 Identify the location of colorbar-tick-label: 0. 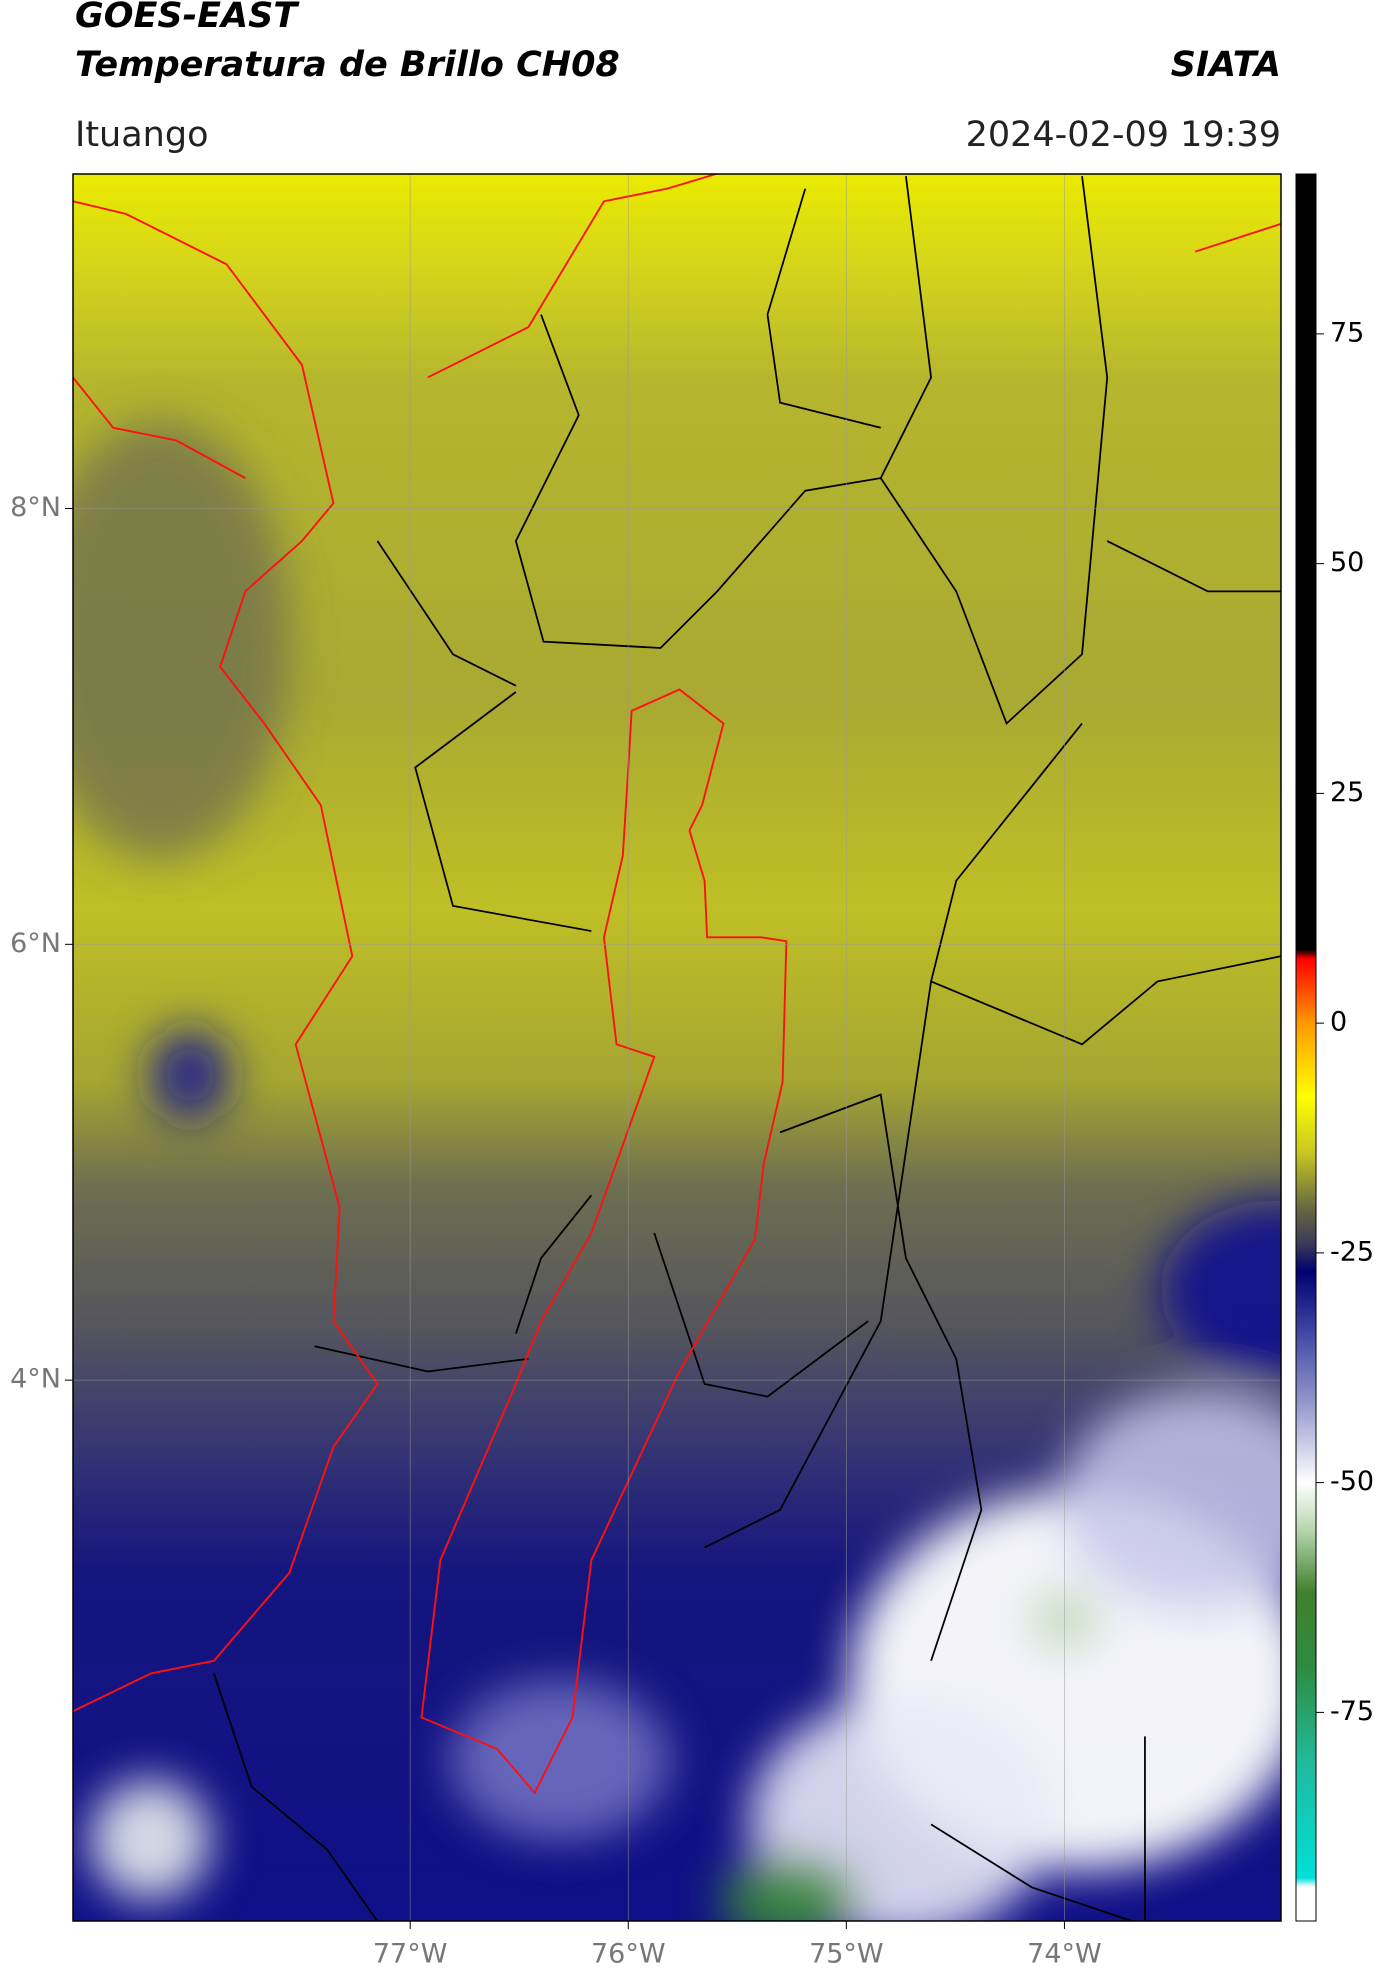
(1338, 1022).